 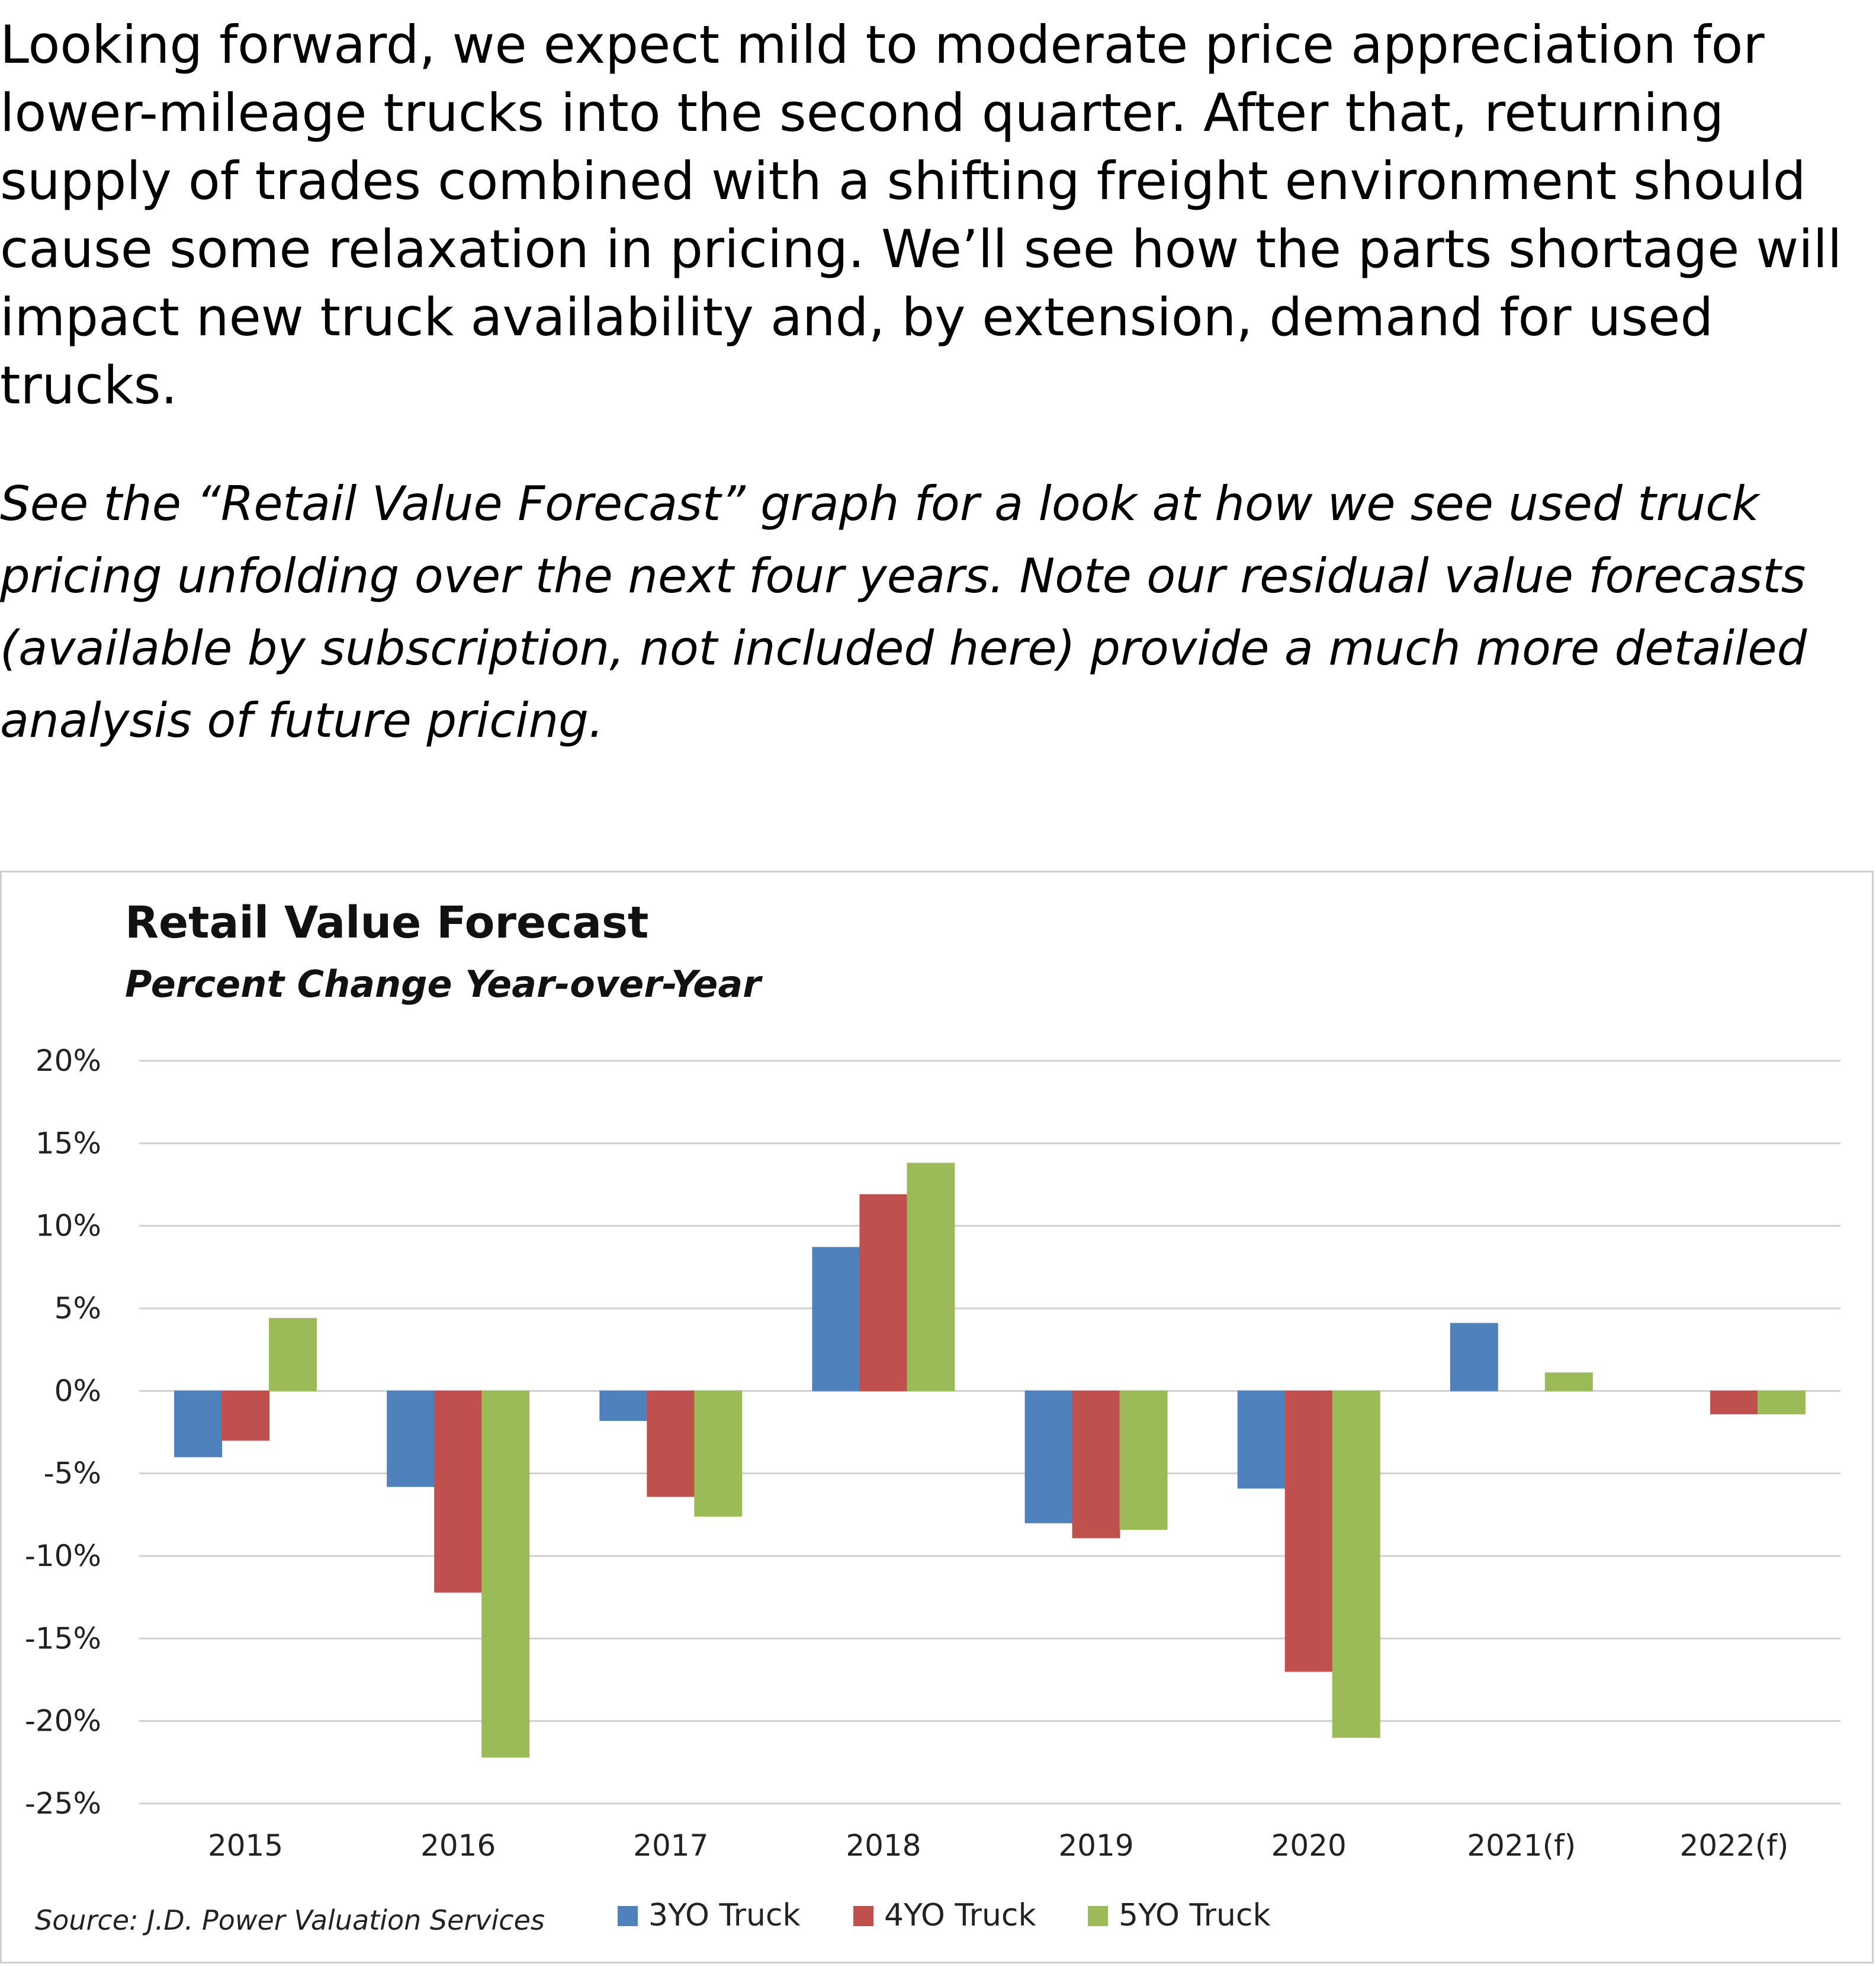 What do you see at coordinates (68, 1143) in the screenshot?
I see `y-tick-label: 15%` at bounding box center [68, 1143].